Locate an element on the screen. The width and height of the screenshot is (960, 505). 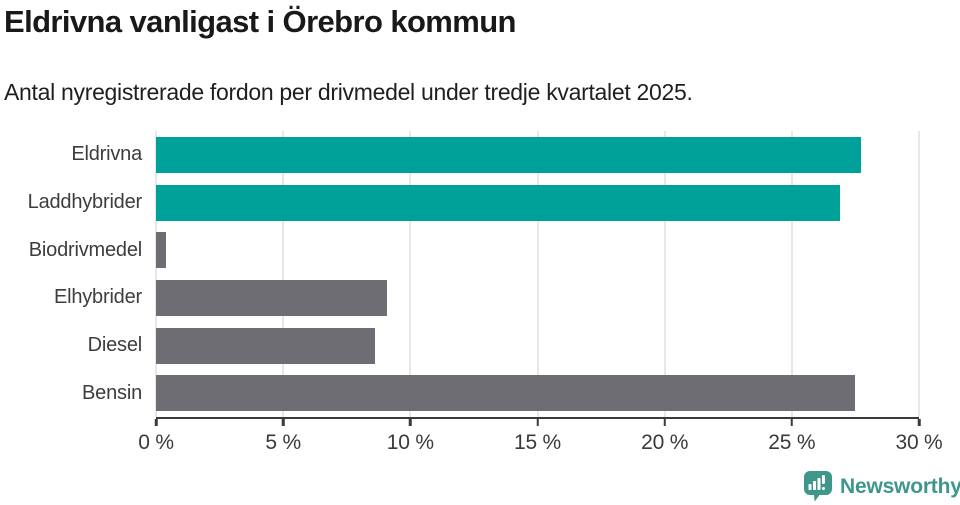
x-axis-tick-label: 10 % is located at coordinates (410, 442).